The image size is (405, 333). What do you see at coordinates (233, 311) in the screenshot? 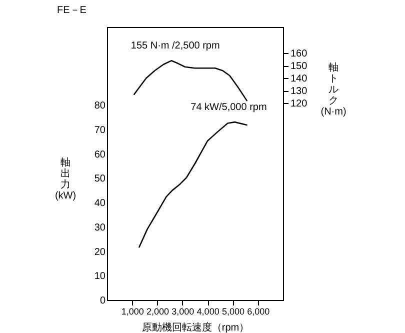
I see `x-tick-label: 5,000` at bounding box center [233, 311].